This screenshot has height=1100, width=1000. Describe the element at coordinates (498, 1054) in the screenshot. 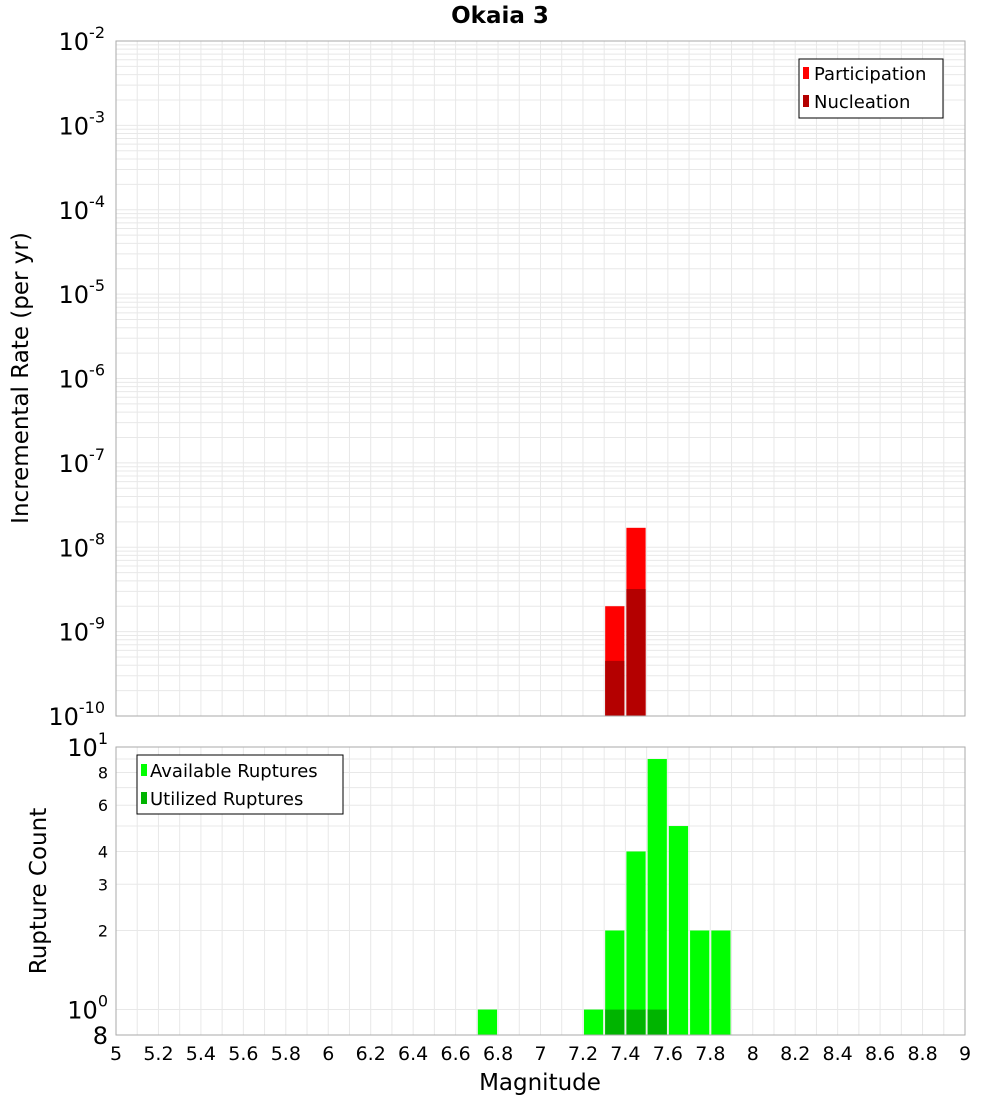

I see `magnitude-x-tick-label: 6.8` at that location.